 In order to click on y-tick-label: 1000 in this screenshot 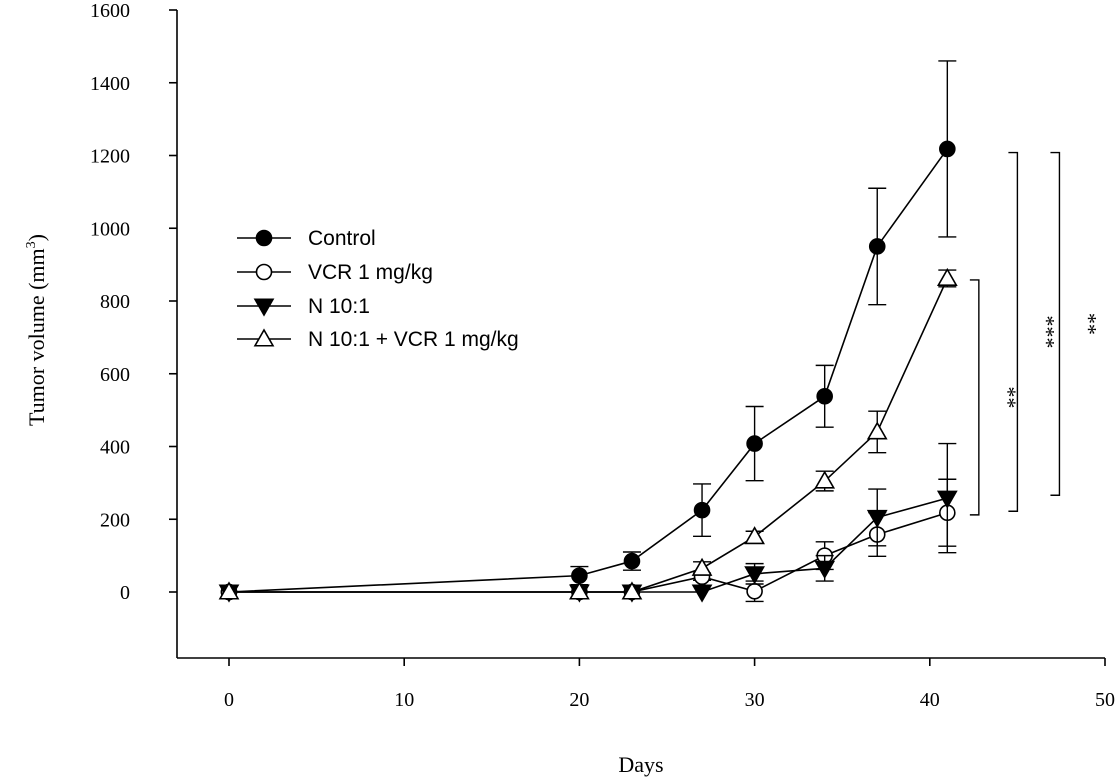, I will do `click(110, 229)`.